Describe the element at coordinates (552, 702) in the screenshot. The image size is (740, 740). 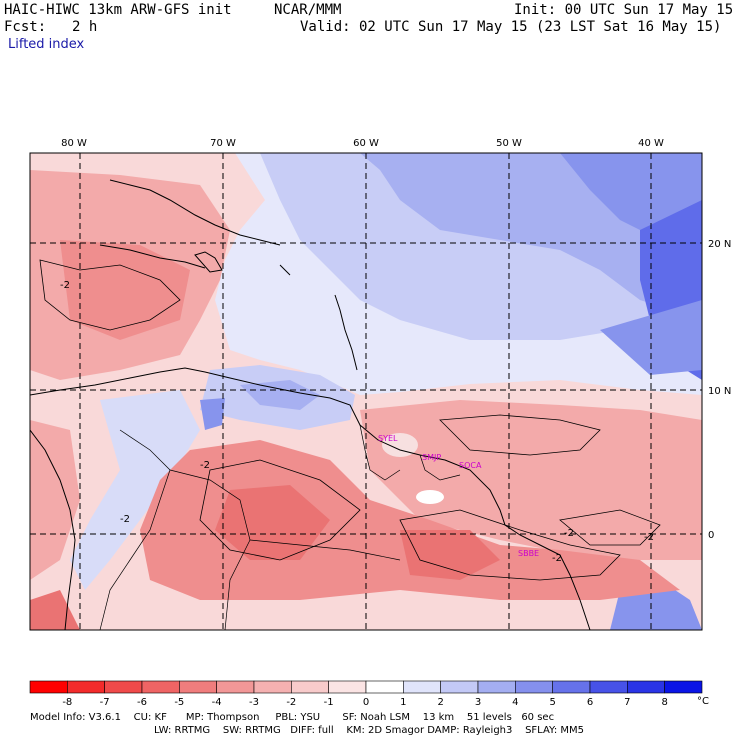
I see `colorbar-label: 5` at that location.